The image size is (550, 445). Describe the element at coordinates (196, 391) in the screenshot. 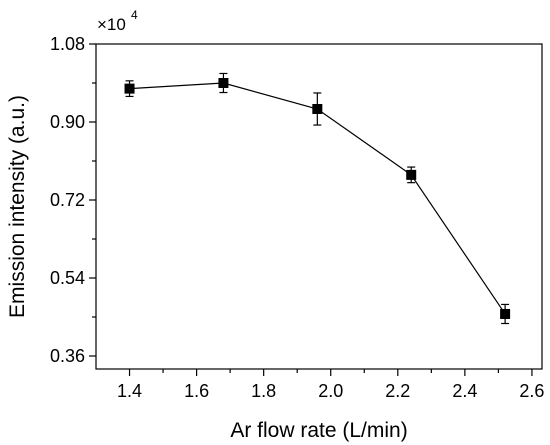

I see `x-tick-label: 1.6` at that location.